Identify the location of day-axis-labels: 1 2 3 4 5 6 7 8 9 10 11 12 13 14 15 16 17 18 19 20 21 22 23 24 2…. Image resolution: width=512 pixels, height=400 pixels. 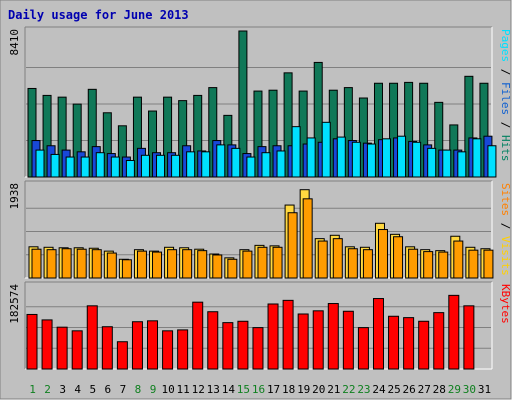
(260, 389).